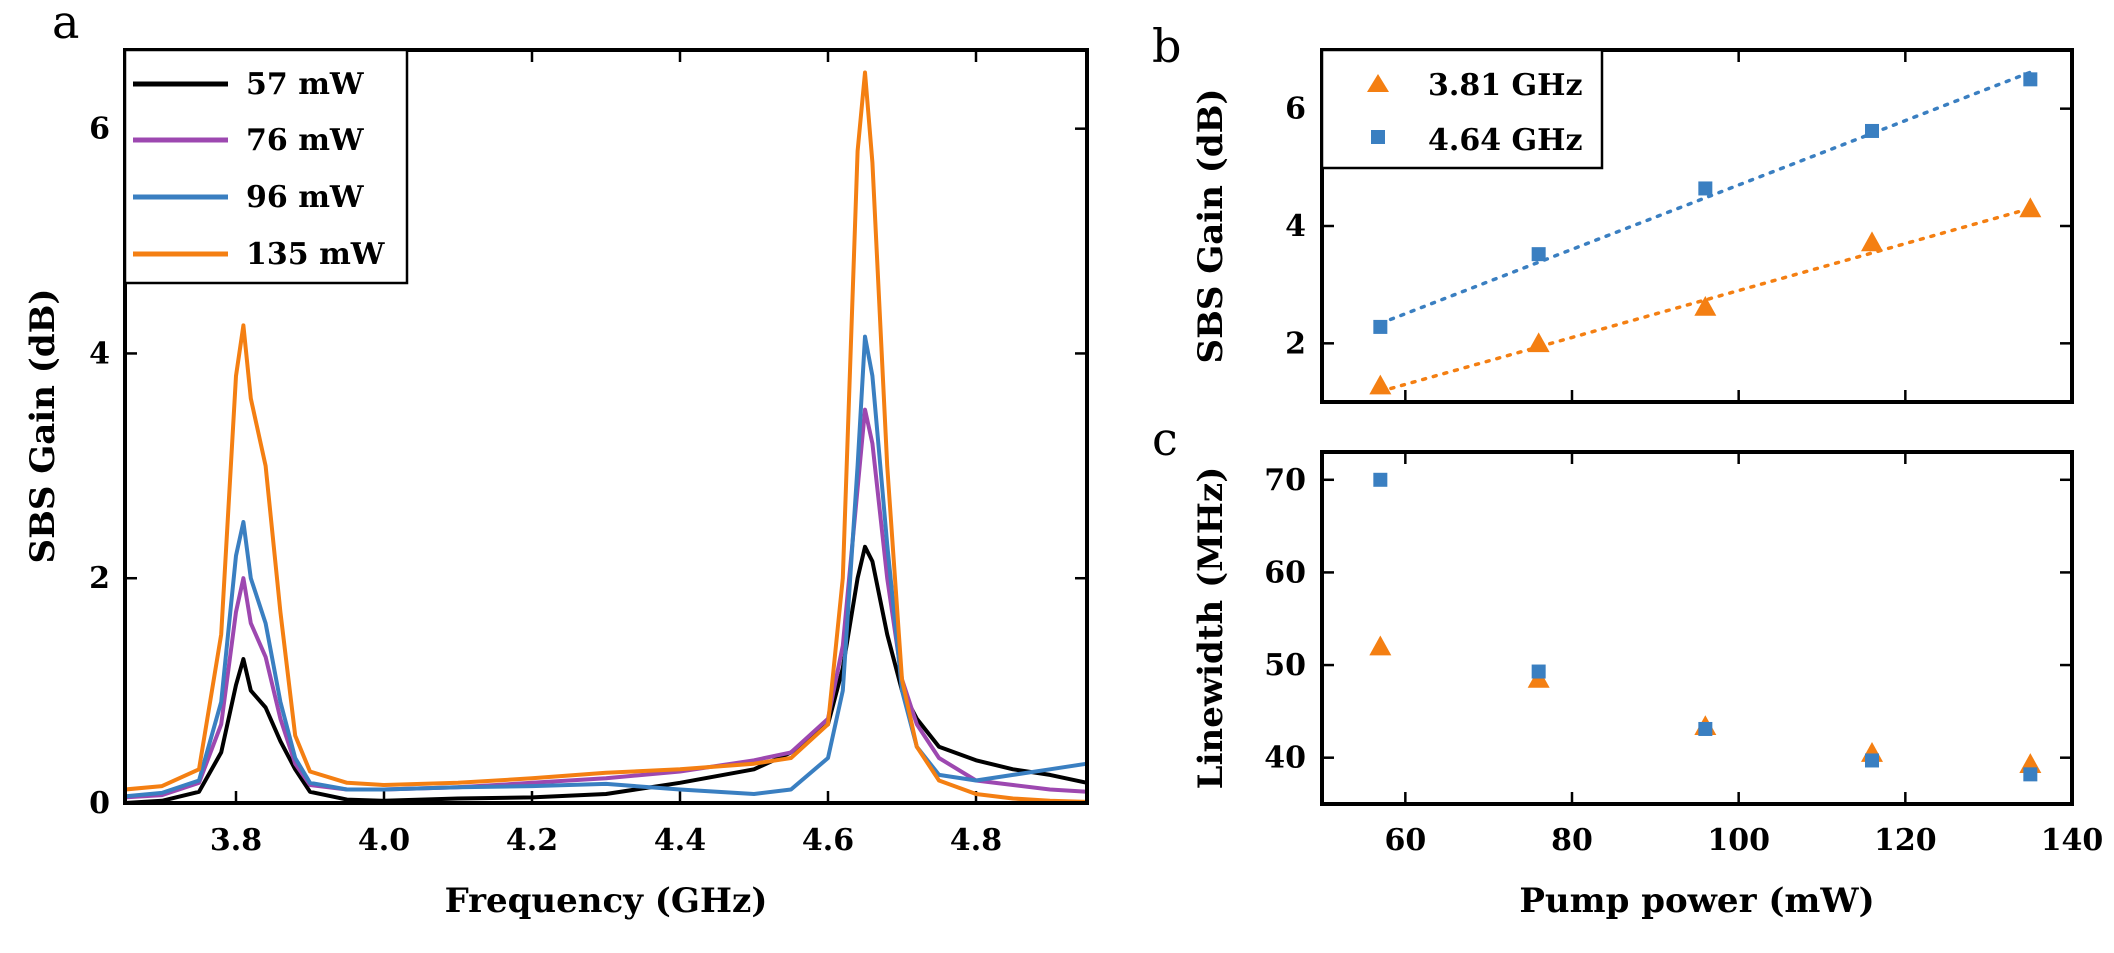 The width and height of the screenshot is (2114, 953). What do you see at coordinates (1295, 343) in the screenshot?
I see `panel-b-y-tick-label: 2` at bounding box center [1295, 343].